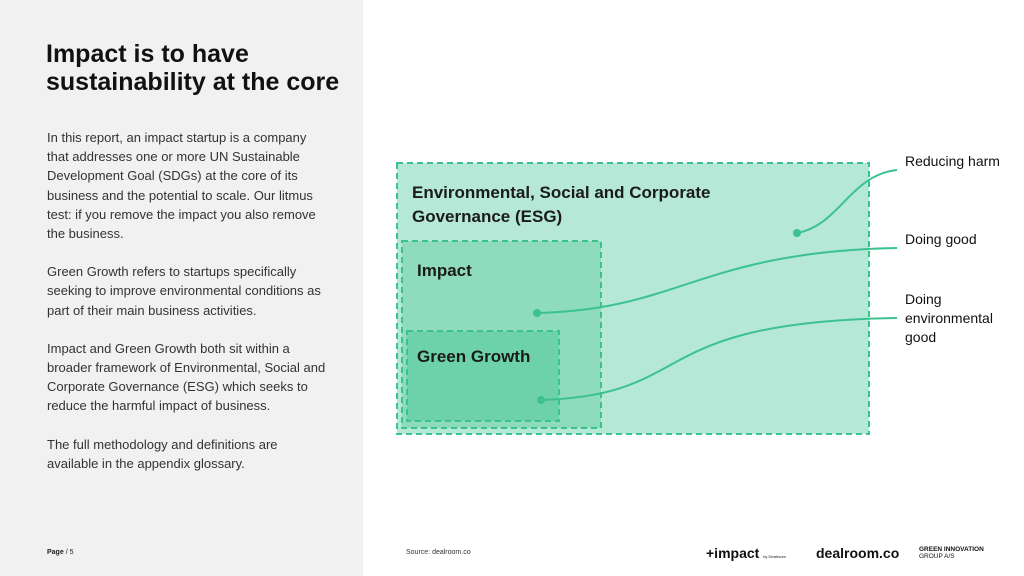 This screenshot has height=576, width=1024. What do you see at coordinates (541, 400) in the screenshot?
I see `dot-green-growth` at bounding box center [541, 400].